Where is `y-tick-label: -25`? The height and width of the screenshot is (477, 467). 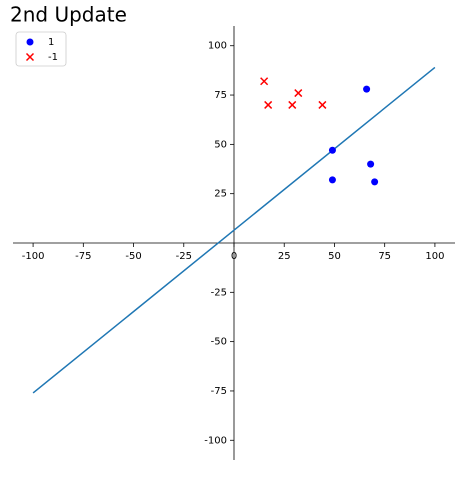
y-tick-label: -25 is located at coordinates (219, 292).